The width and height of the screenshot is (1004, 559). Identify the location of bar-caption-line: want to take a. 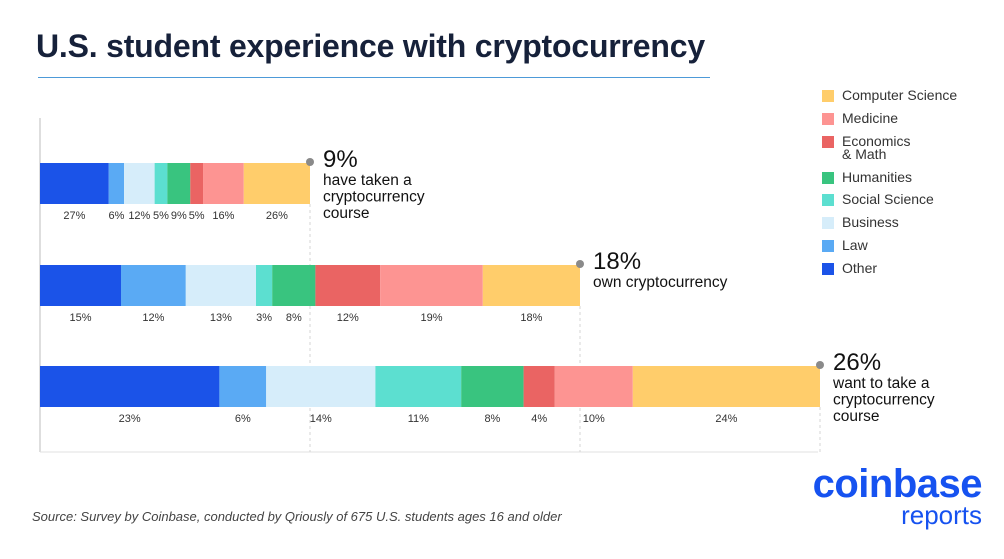
(881, 383).